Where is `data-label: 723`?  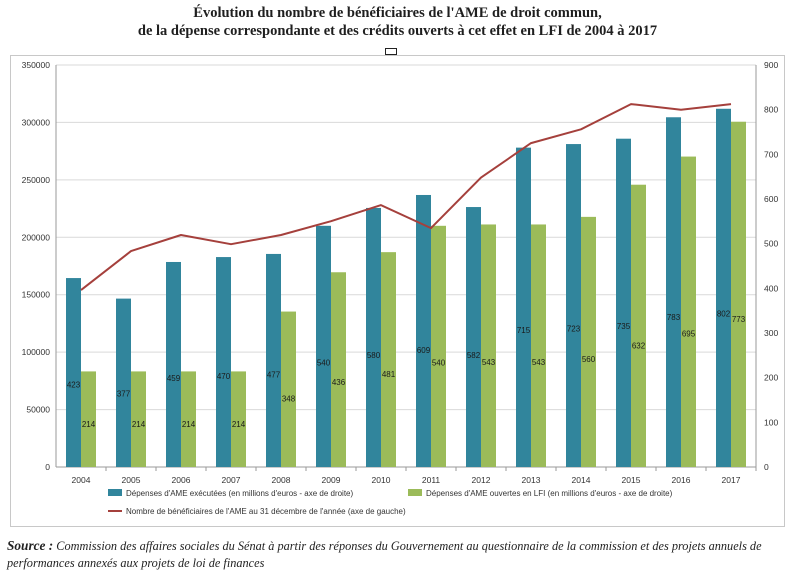 data-label: 723 is located at coordinates (574, 328).